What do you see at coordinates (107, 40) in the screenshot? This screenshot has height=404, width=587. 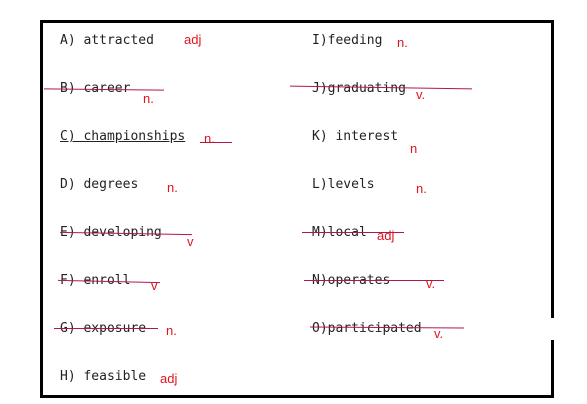 I see `word-a: A) attracted` at bounding box center [107, 40].